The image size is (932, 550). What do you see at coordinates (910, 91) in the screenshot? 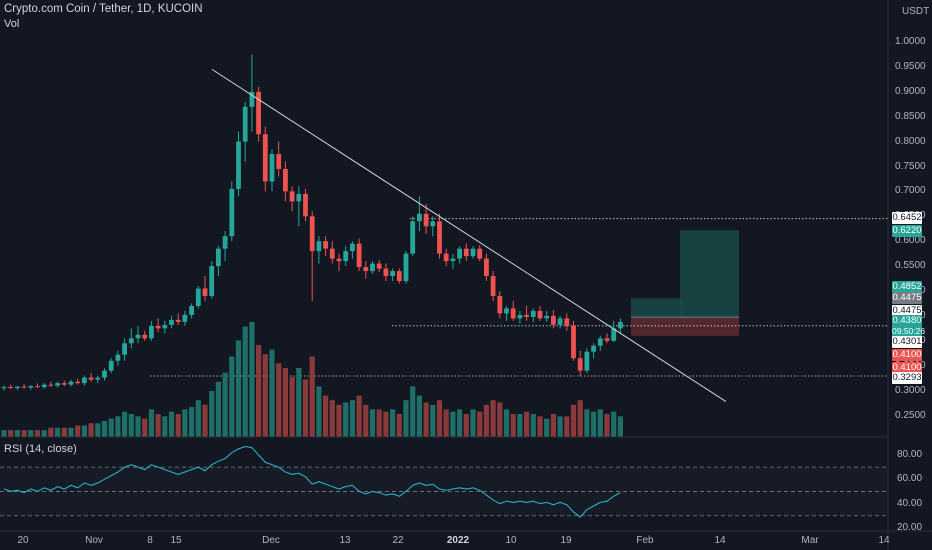
I see `price-tick-label: 0.9000` at bounding box center [910, 91].